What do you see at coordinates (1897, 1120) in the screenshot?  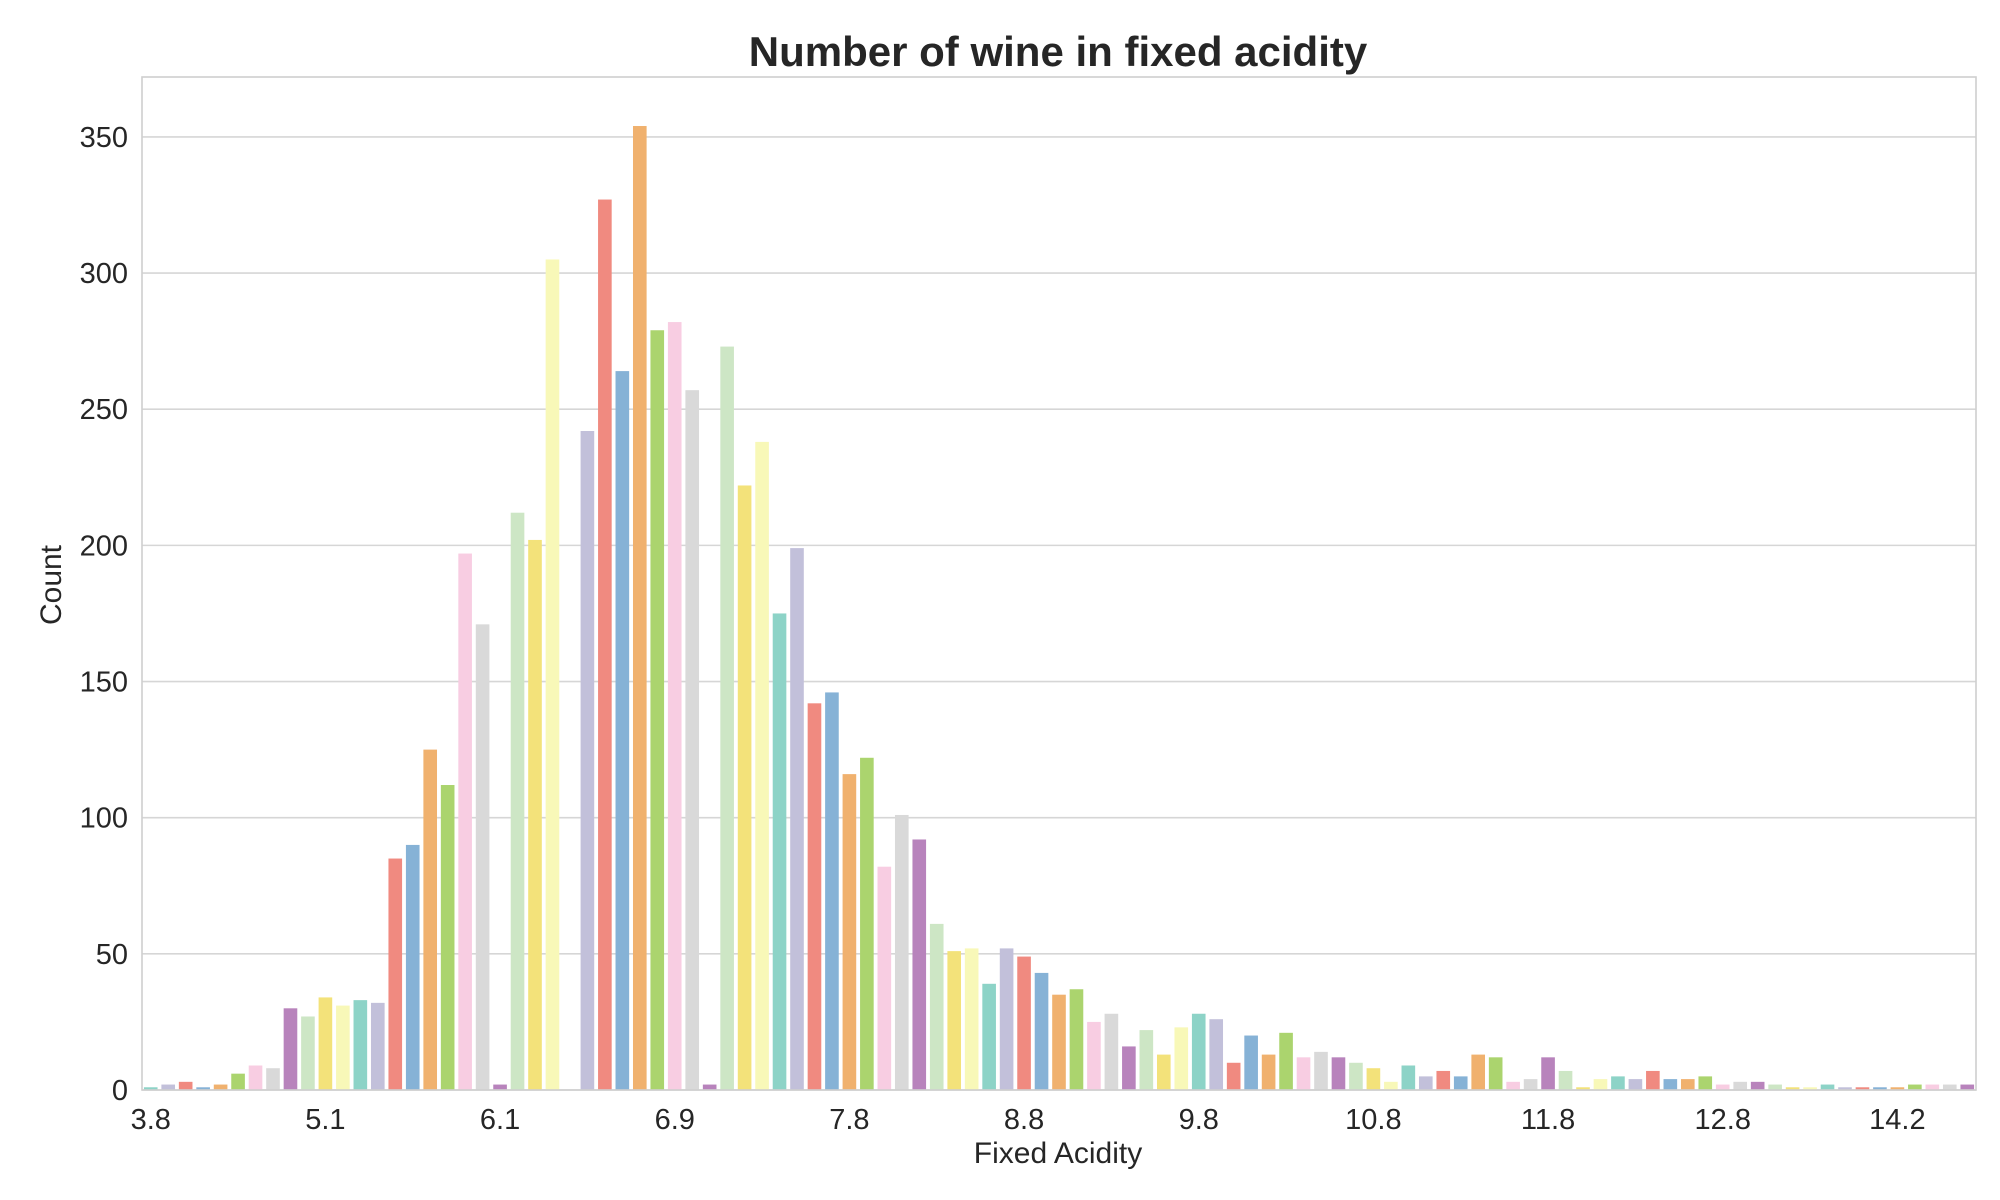 I see `x-tick-label: 14.2` at bounding box center [1897, 1120].